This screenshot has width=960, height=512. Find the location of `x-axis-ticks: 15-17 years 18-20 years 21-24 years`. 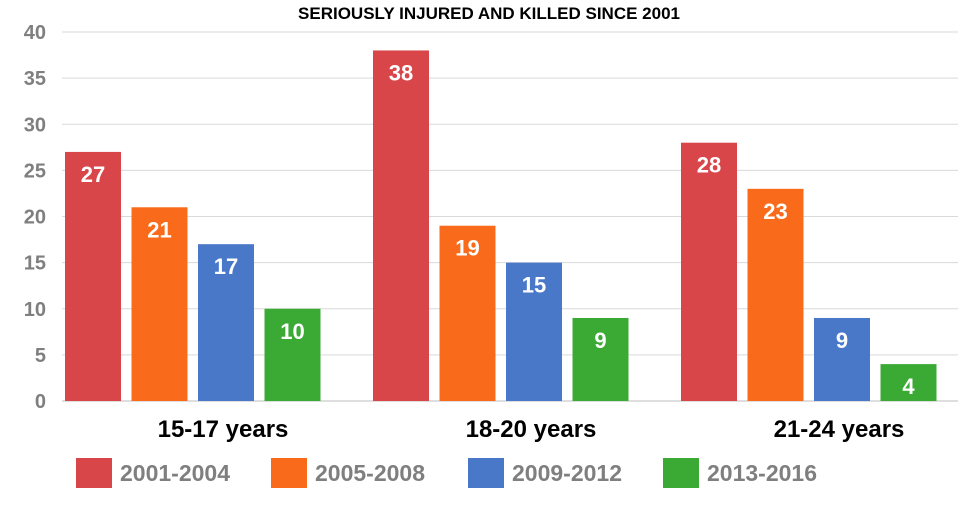

x-axis-ticks: 15-17 years 18-20 years 21-24 years is located at coordinates (531, 429).